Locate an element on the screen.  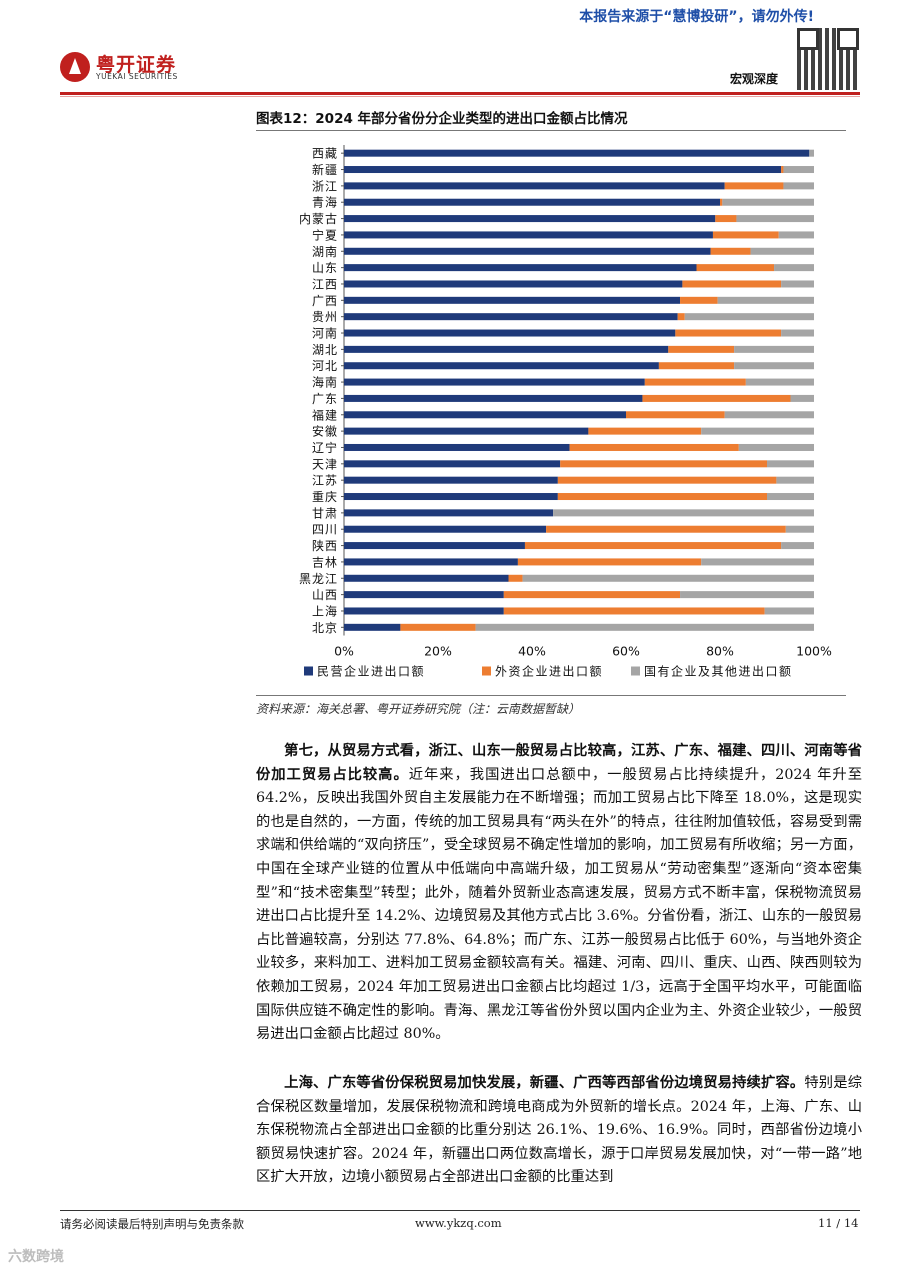
category-label: 河北 is located at coordinates (325, 366).